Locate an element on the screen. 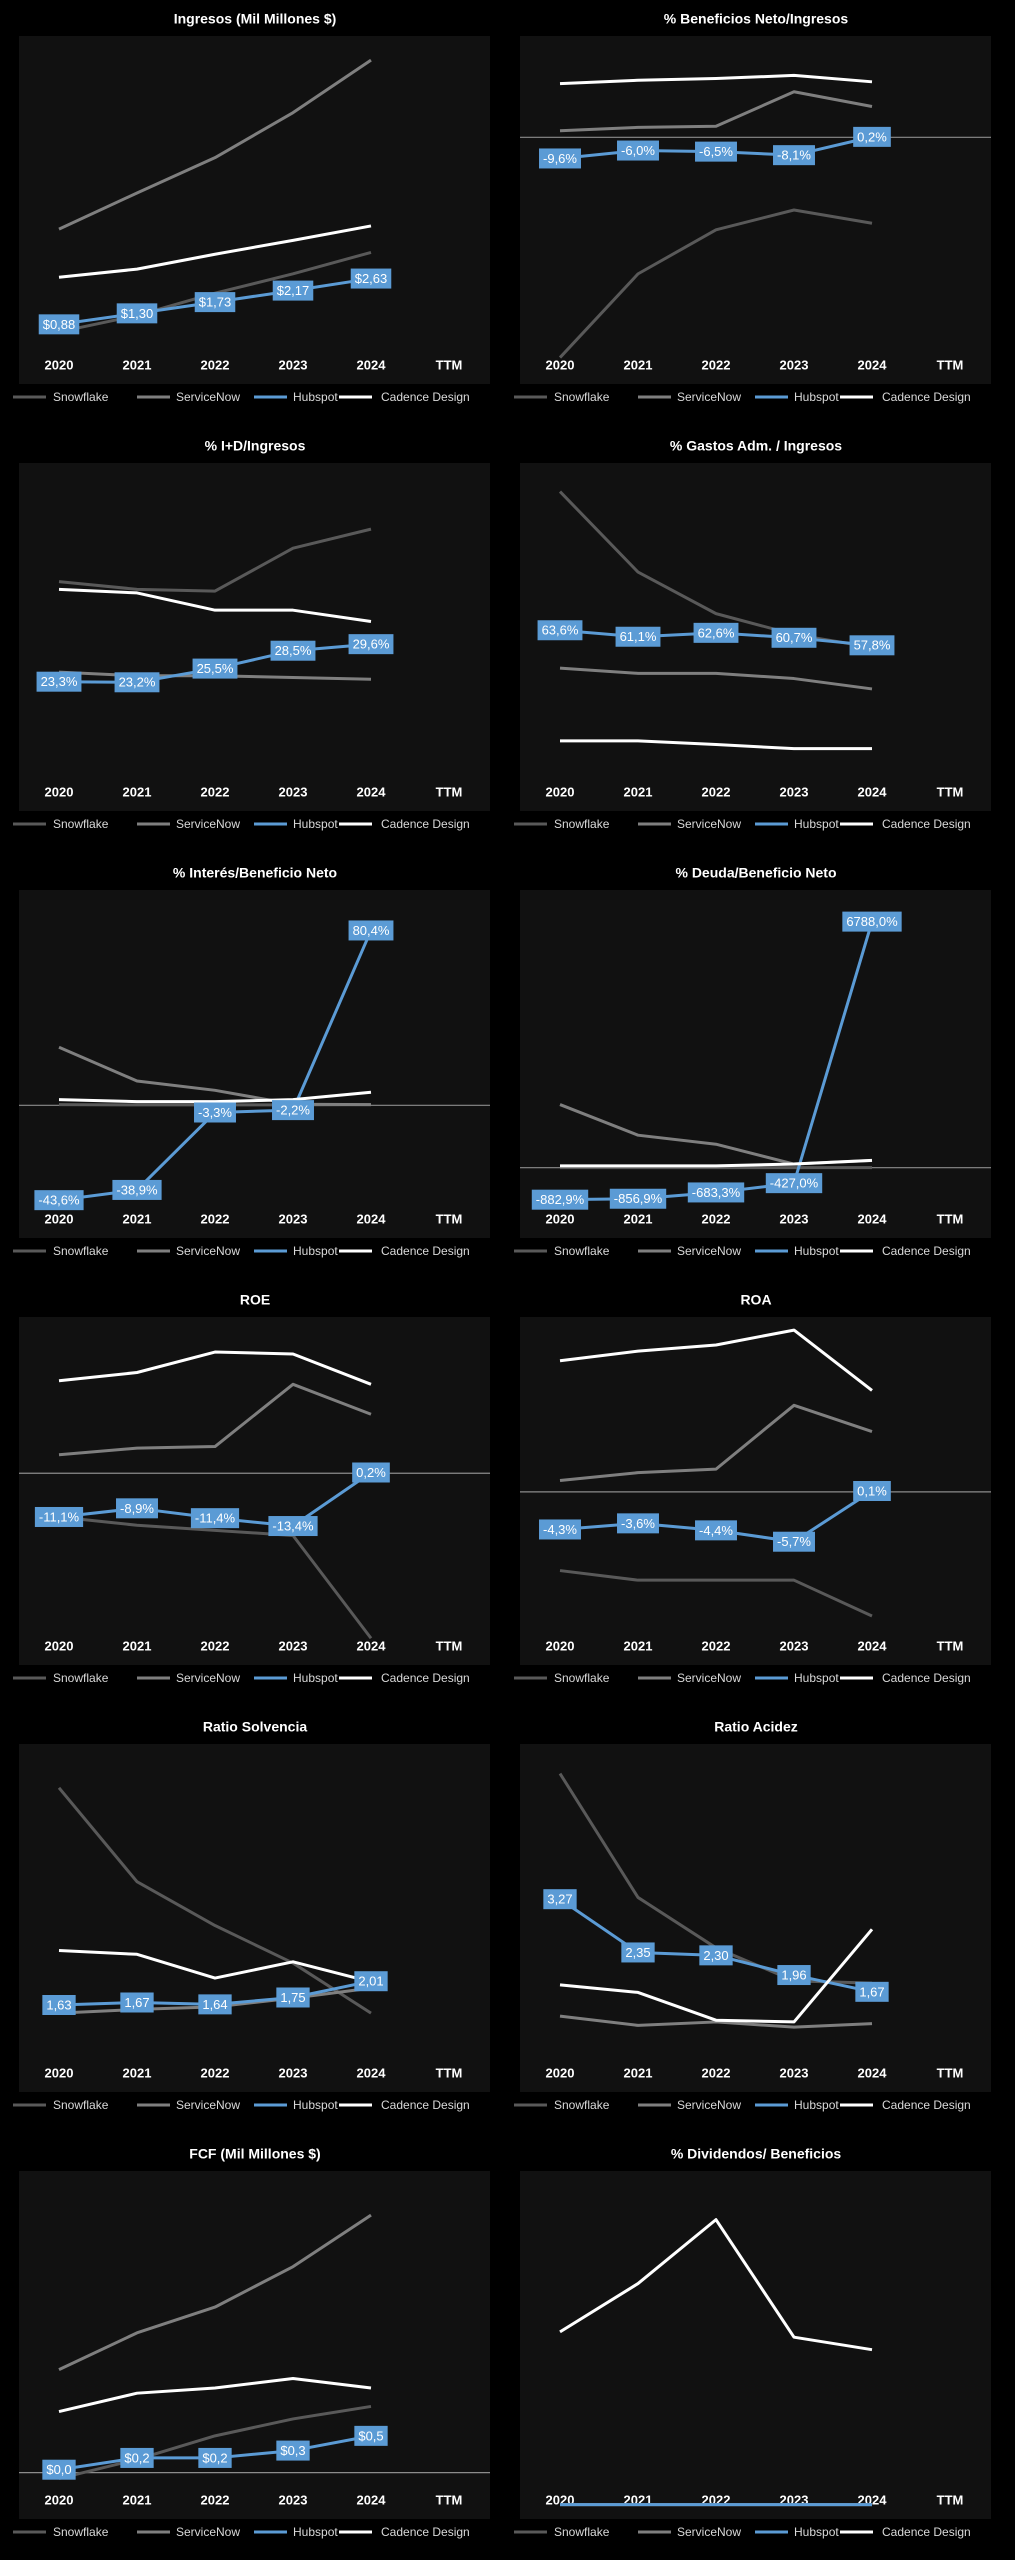 The width and height of the screenshot is (1015, 2560). data-label: 80,4% is located at coordinates (371, 930).